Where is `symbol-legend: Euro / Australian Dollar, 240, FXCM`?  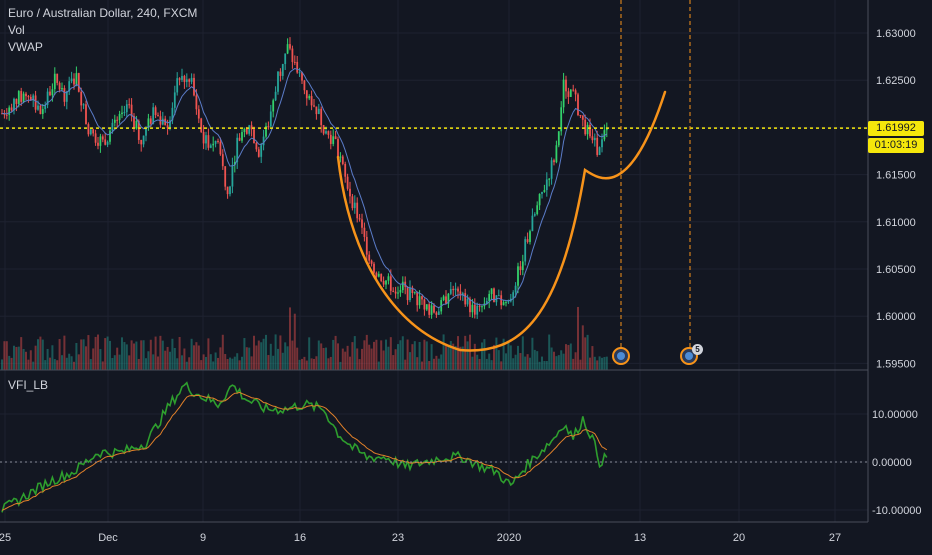 symbol-legend: Euro / Australian Dollar, 240, FXCM is located at coordinates (103, 13).